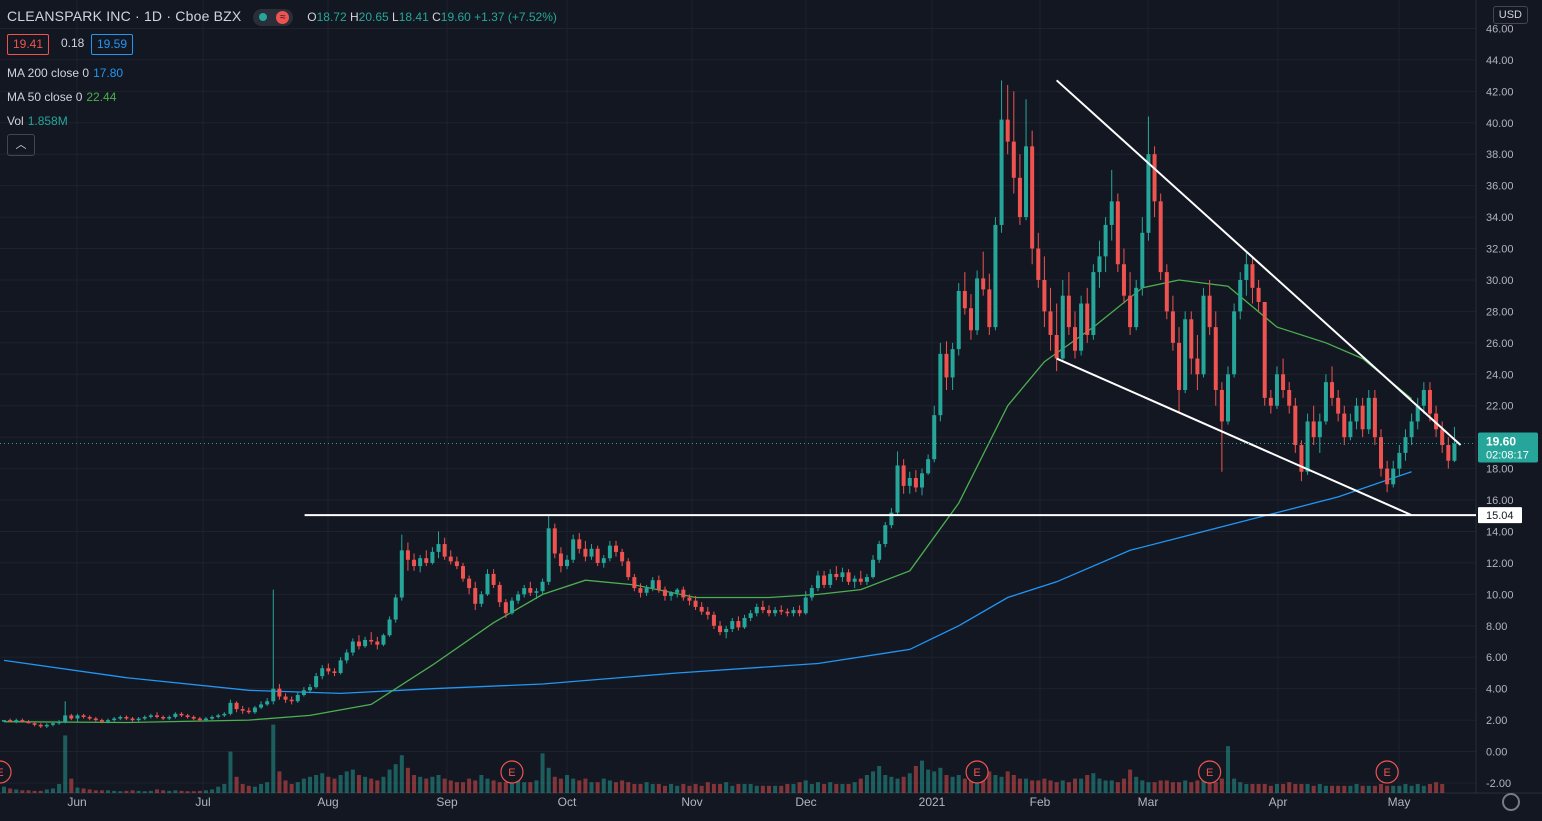 The image size is (1542, 821). I want to click on ma200-legend: MA 200 close 0 17.80, so click(65, 73).